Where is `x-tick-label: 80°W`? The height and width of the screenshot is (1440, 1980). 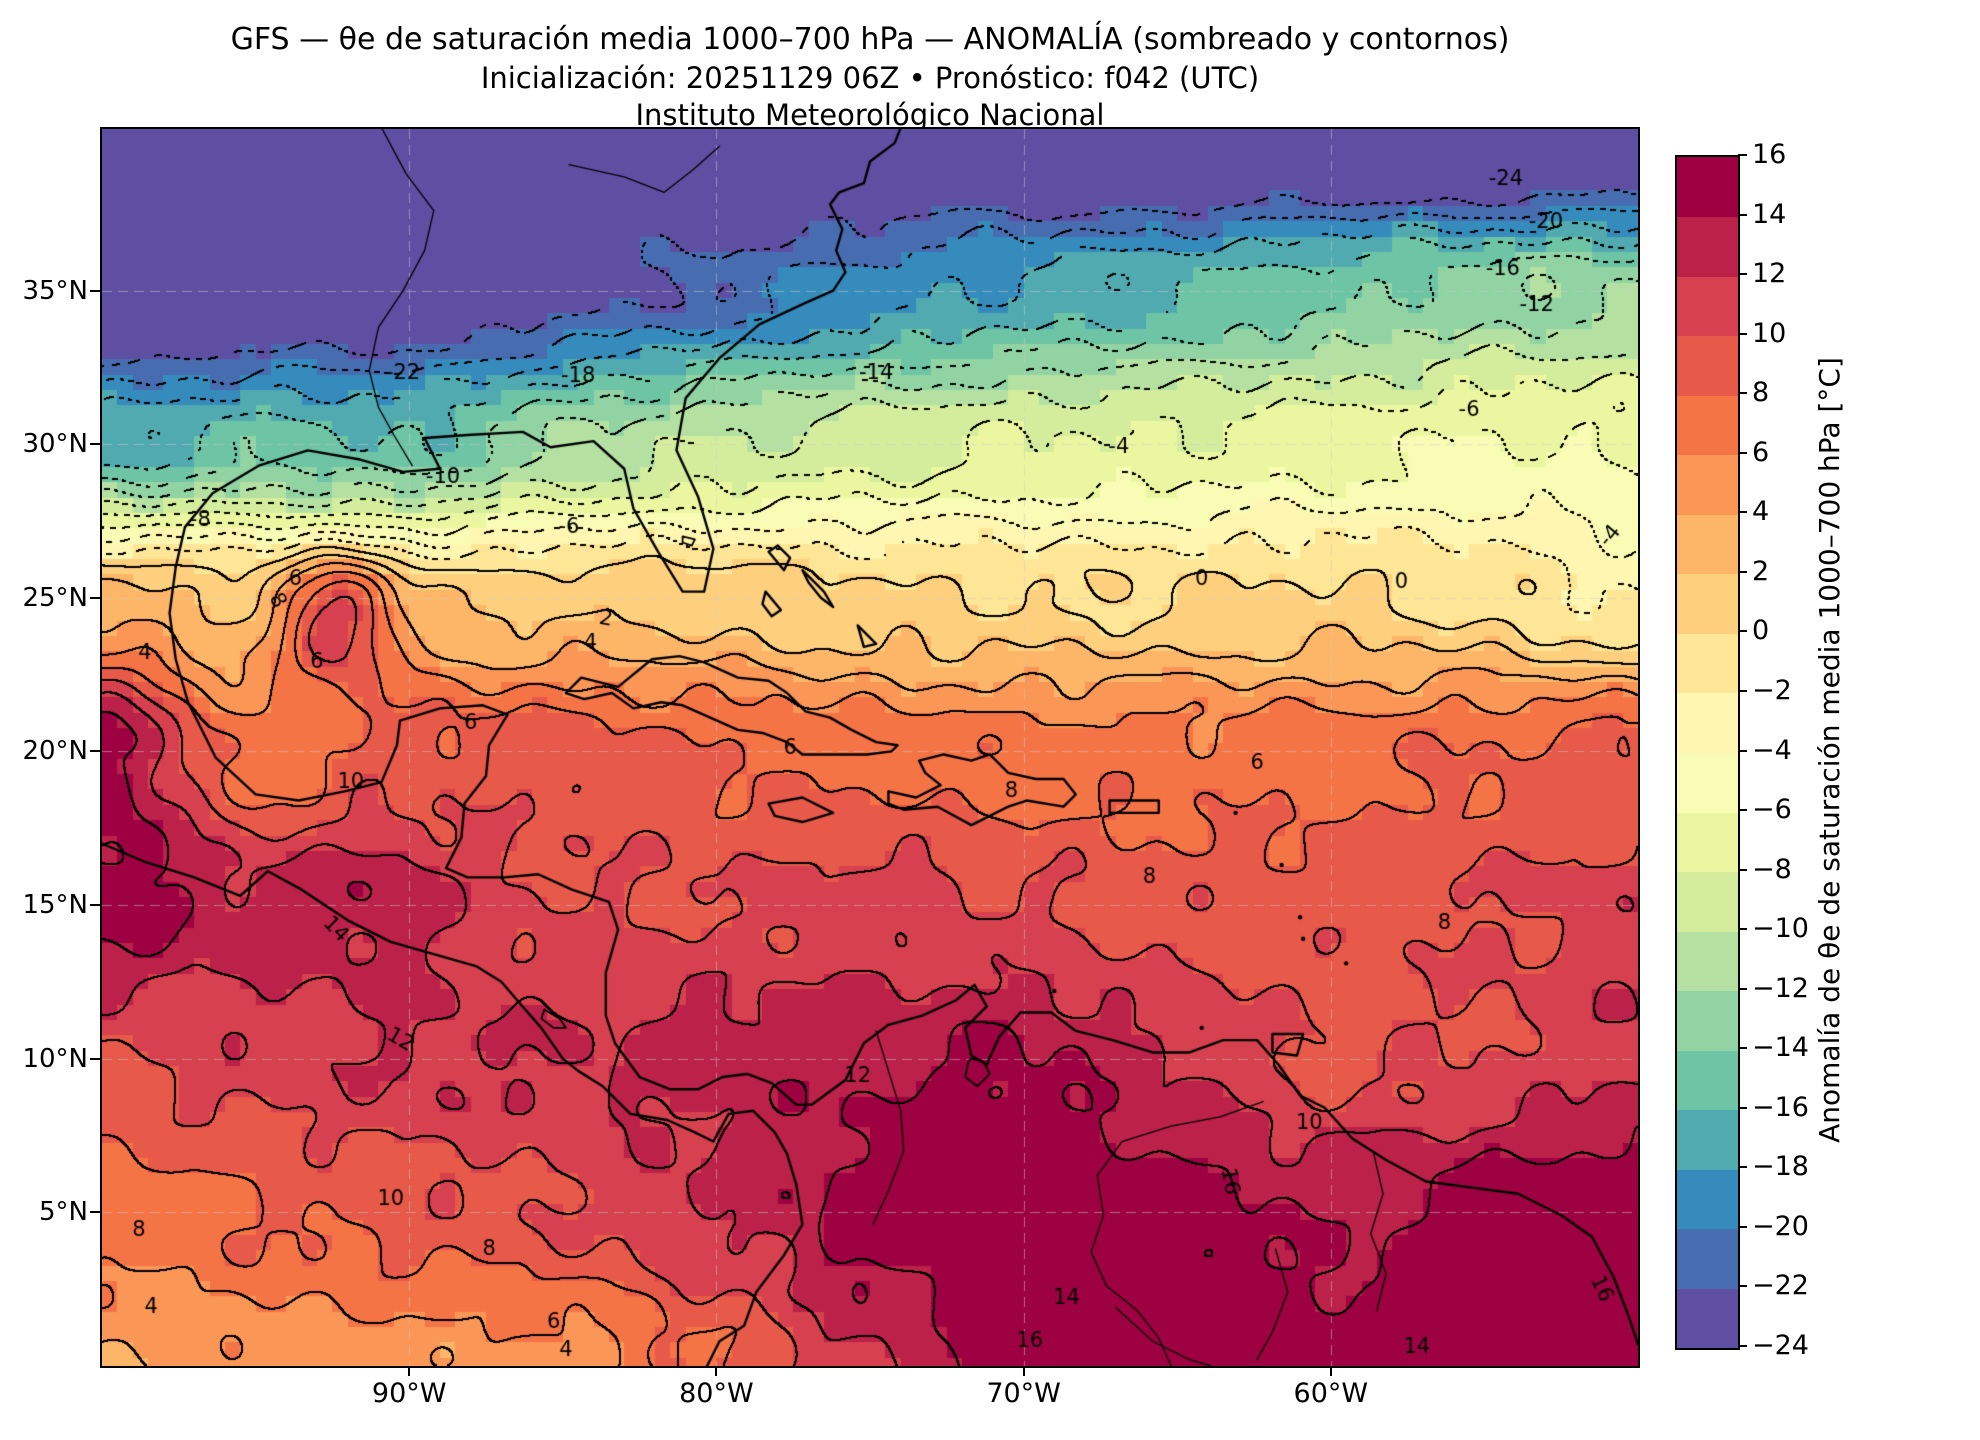 x-tick-label: 80°W is located at coordinates (716, 1393).